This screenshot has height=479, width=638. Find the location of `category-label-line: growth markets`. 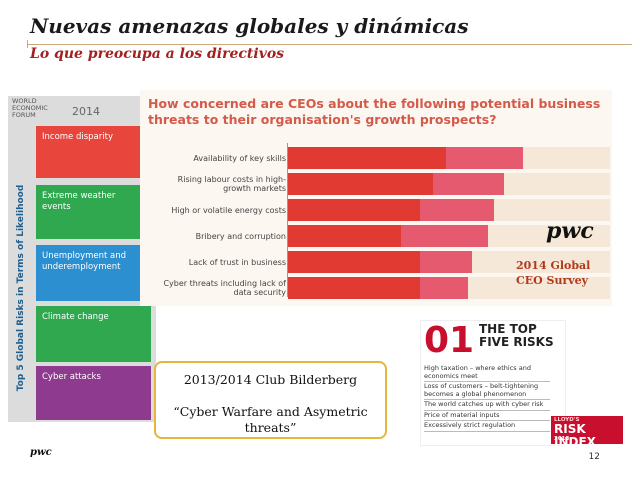

category-label-line: growth markets is located at coordinates (254, 188).